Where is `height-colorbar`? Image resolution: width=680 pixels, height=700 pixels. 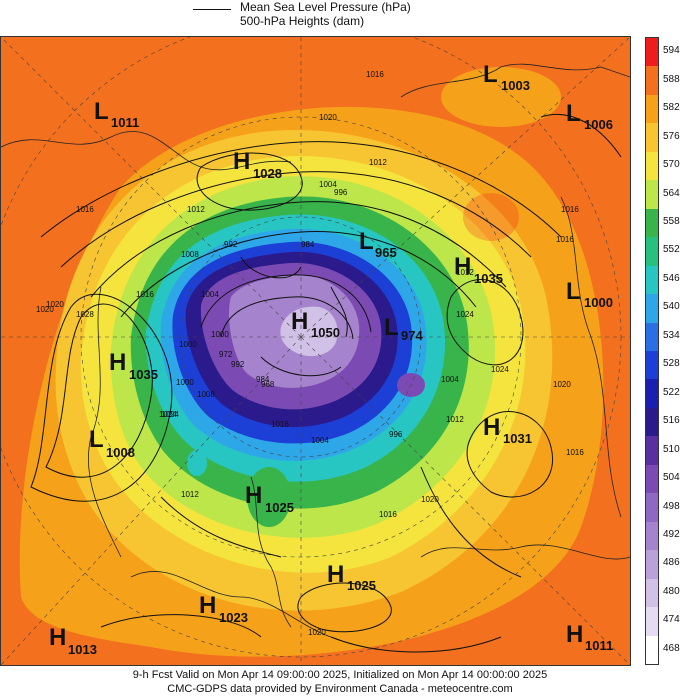 height-colorbar is located at coordinates (652, 351).